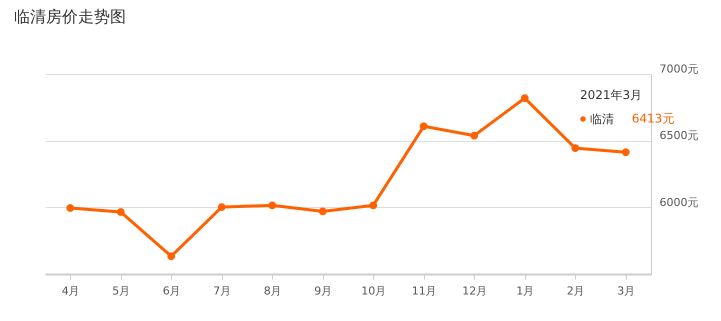 The image size is (721, 321). What do you see at coordinates (679, 69) in the screenshot?
I see `y-tick-label: 7000元` at bounding box center [679, 69].